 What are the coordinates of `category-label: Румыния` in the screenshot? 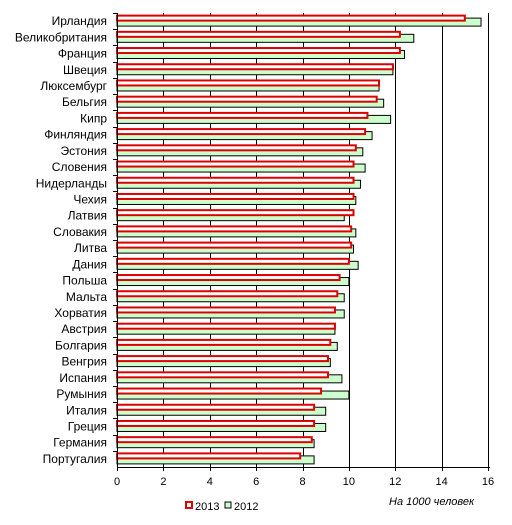 It's located at (81, 394).